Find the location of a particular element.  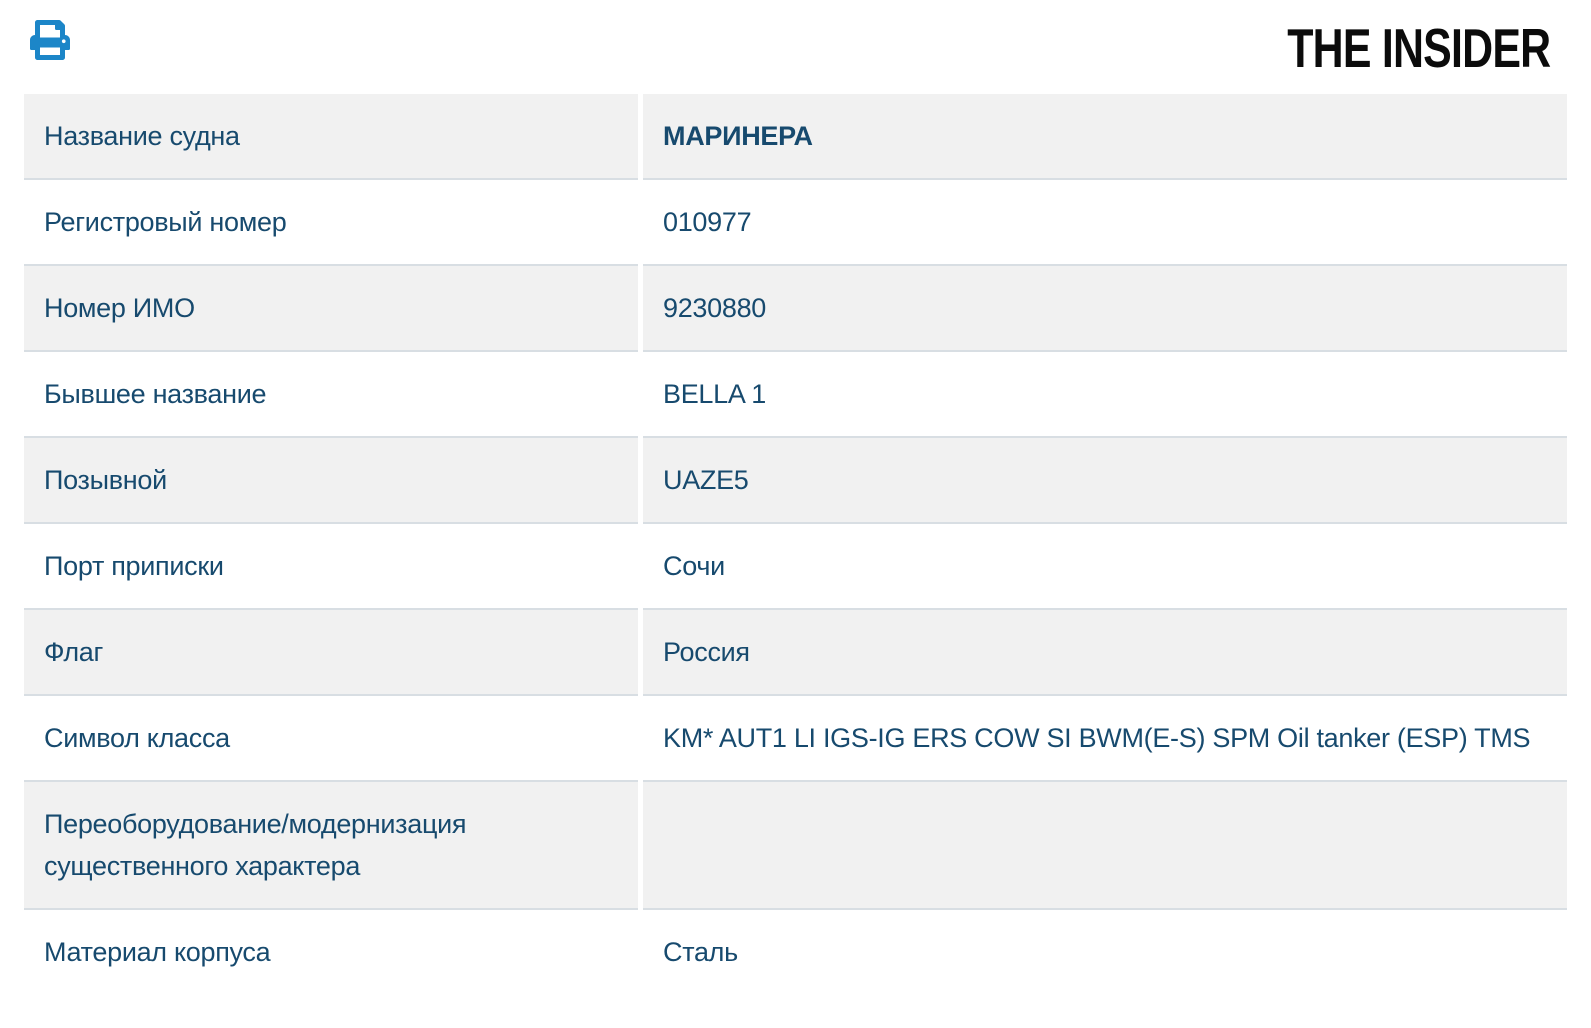

row-label-cell: Название судна is located at coordinates (331, 136).